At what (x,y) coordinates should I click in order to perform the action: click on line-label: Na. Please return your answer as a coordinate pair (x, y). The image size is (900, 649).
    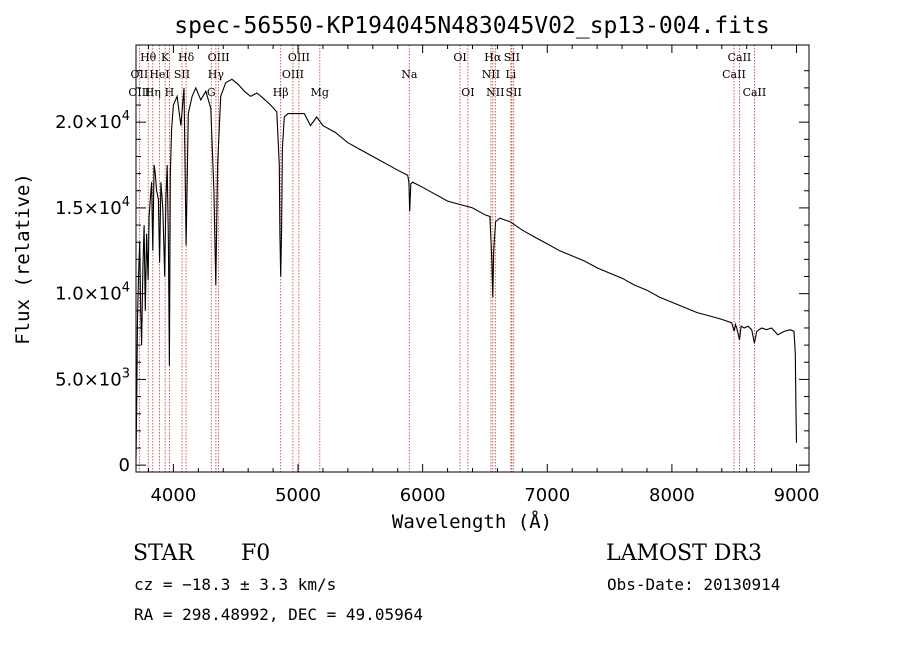
    Looking at the image, I should click on (409, 74).